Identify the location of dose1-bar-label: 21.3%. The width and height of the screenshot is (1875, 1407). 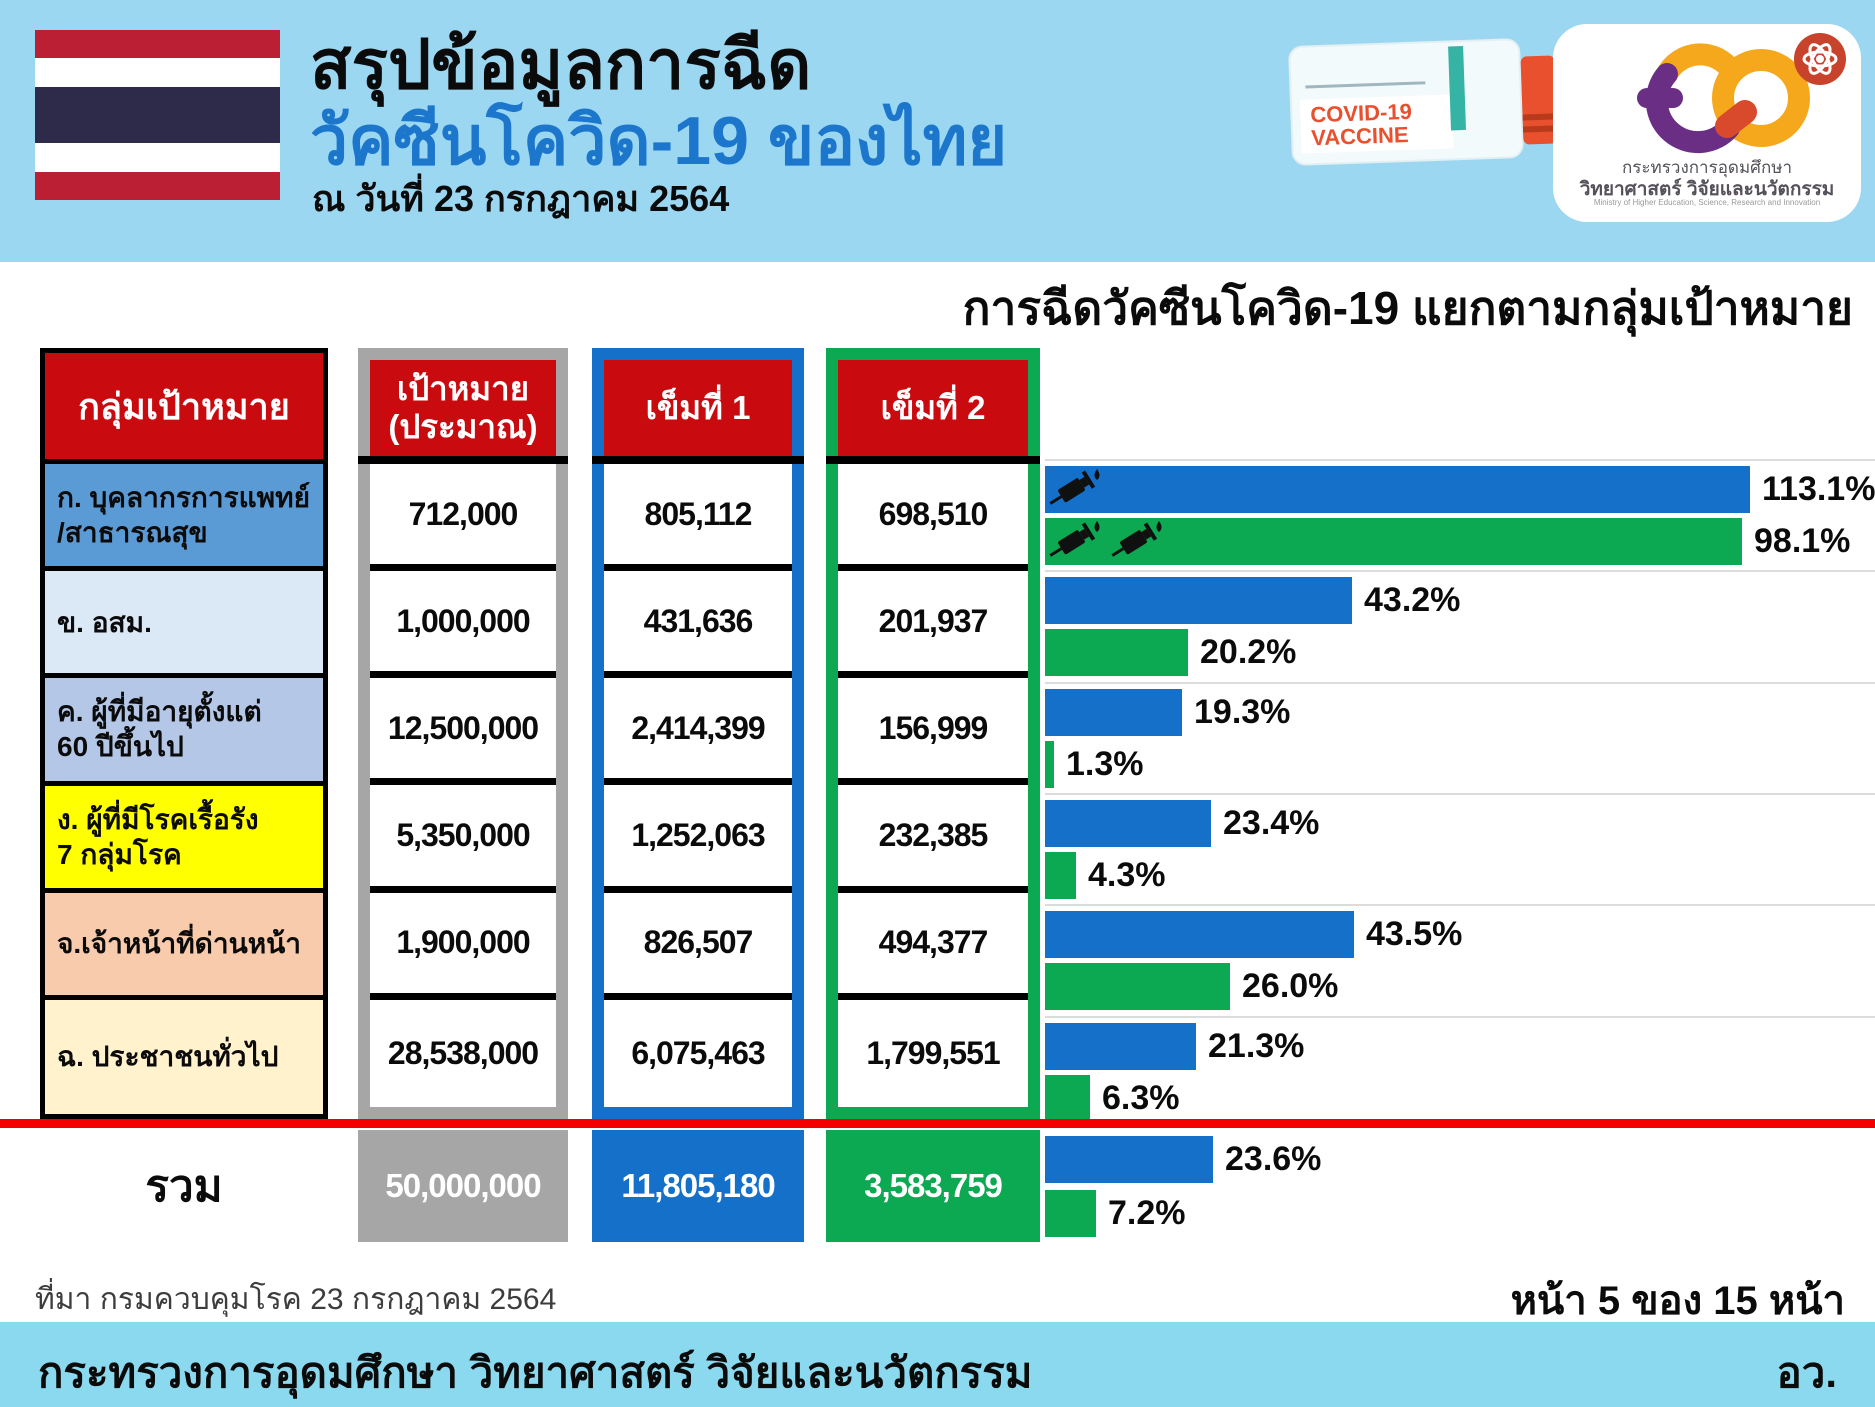
(1256, 1045).